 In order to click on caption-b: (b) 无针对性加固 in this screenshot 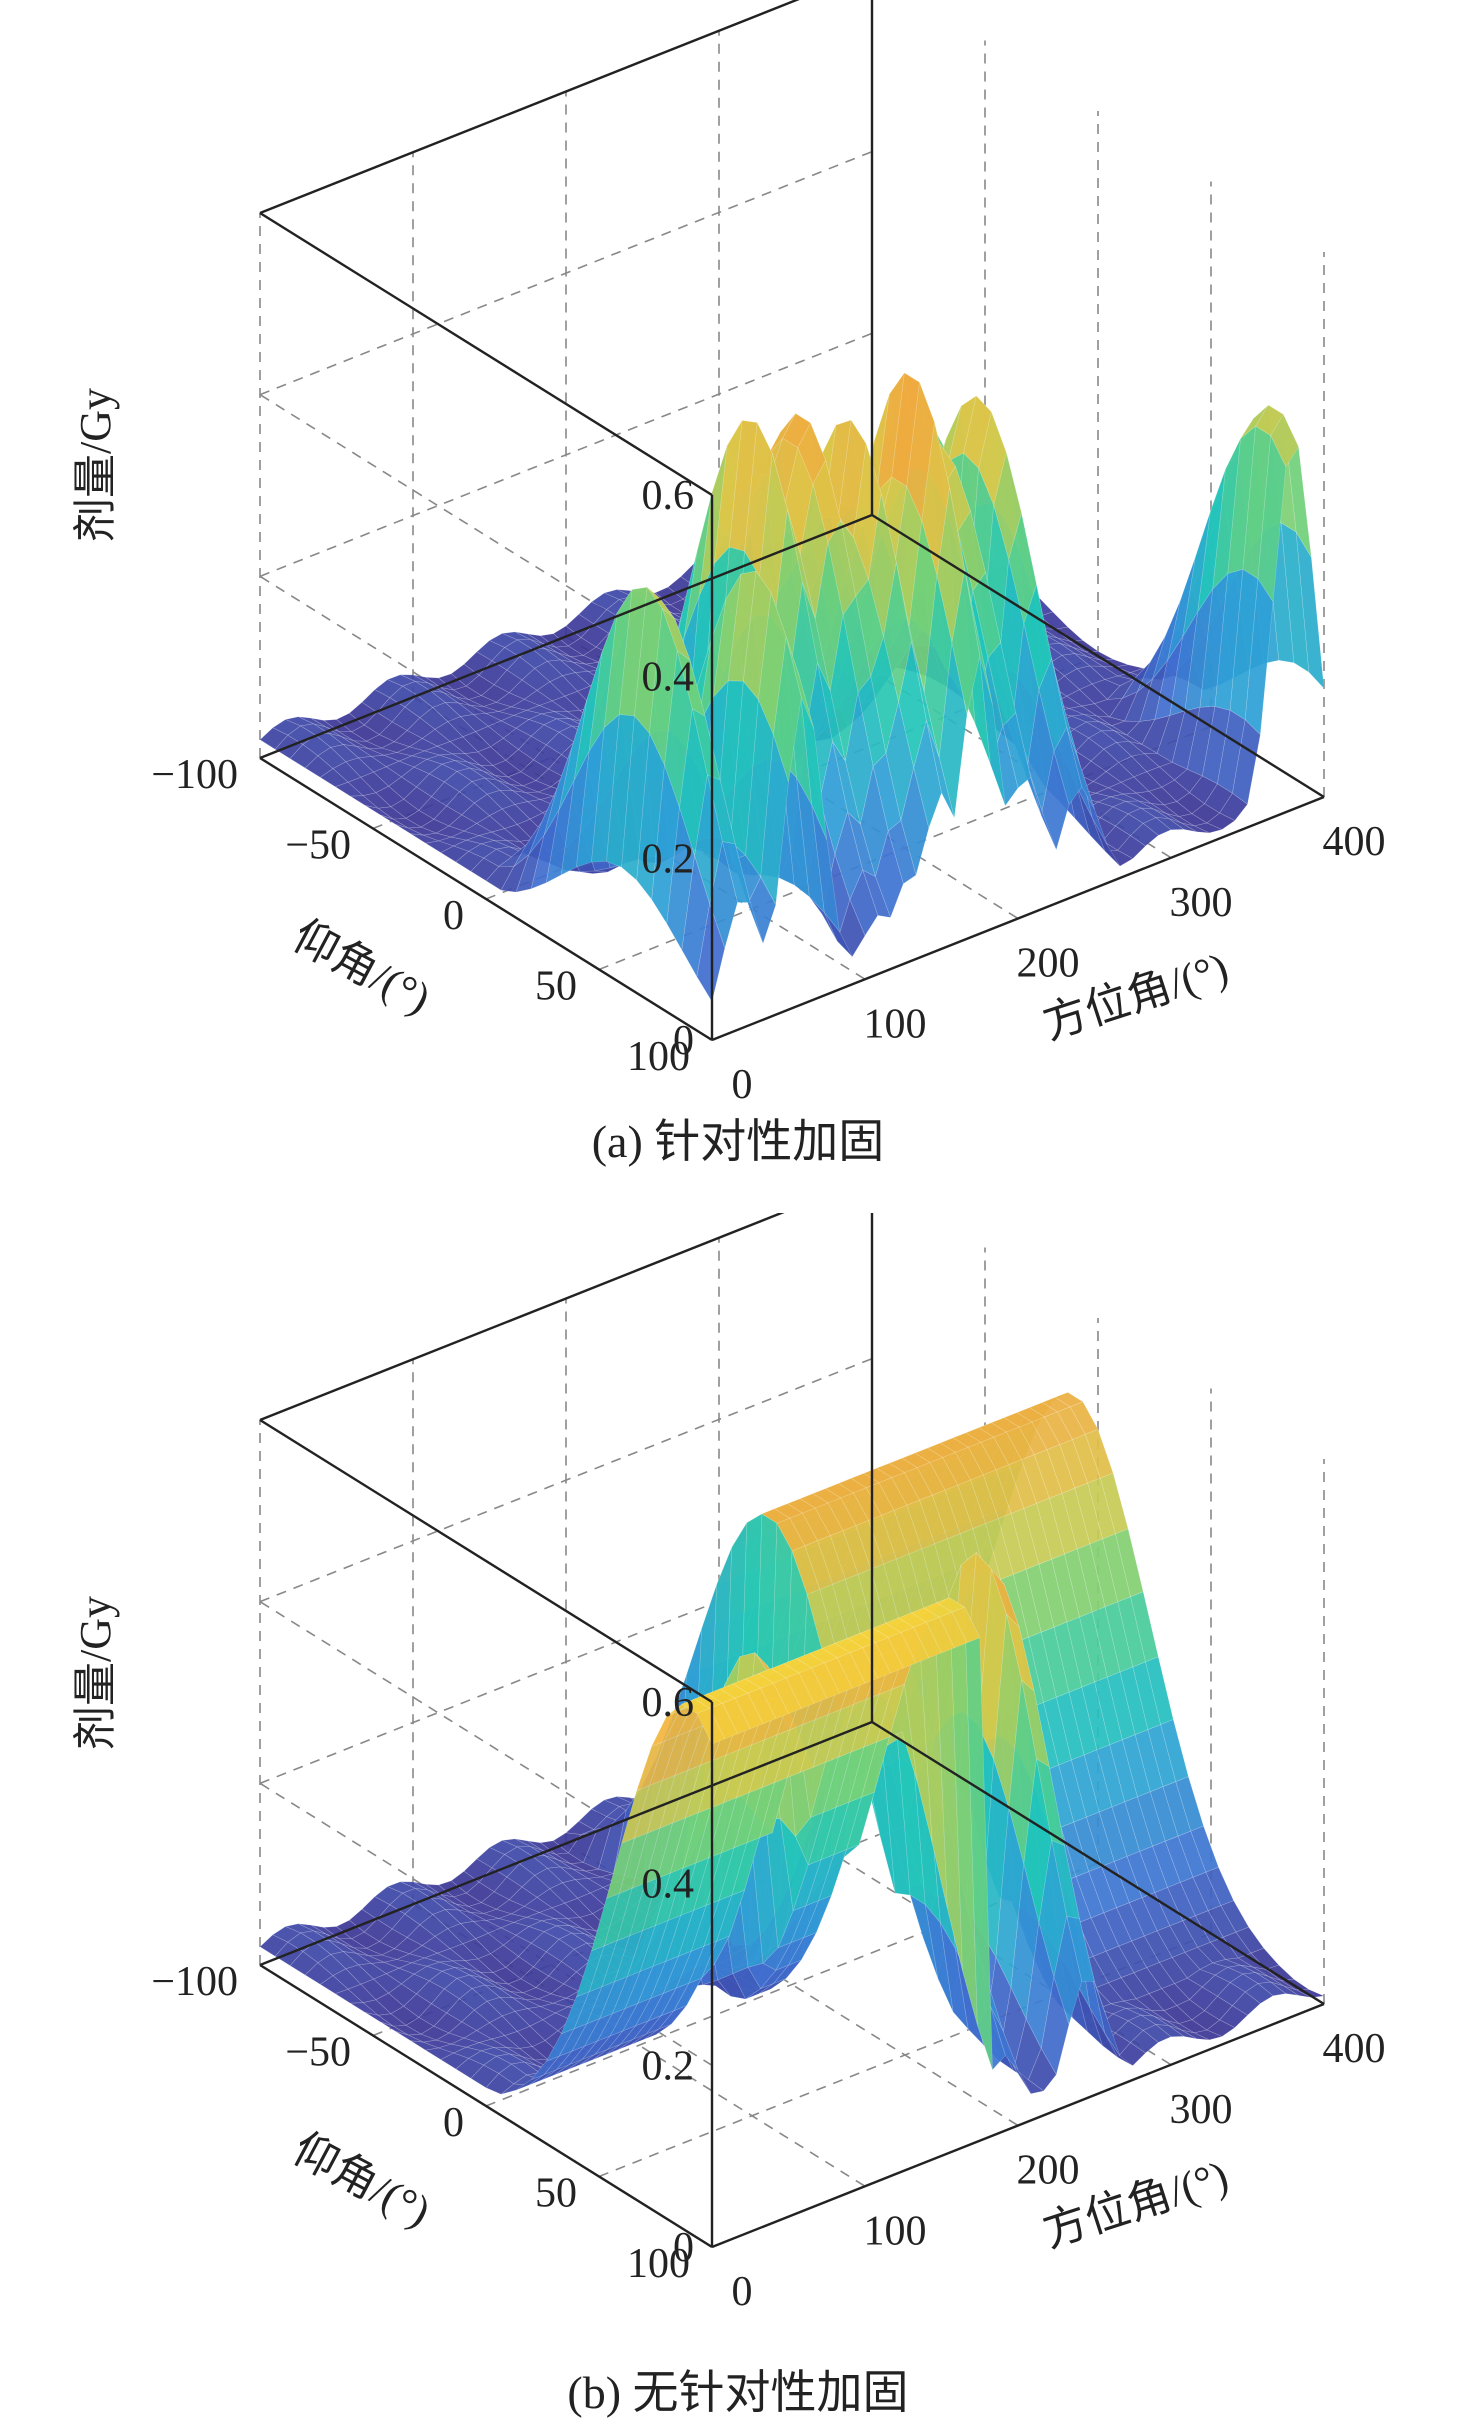, I will do `click(738, 2392)`.